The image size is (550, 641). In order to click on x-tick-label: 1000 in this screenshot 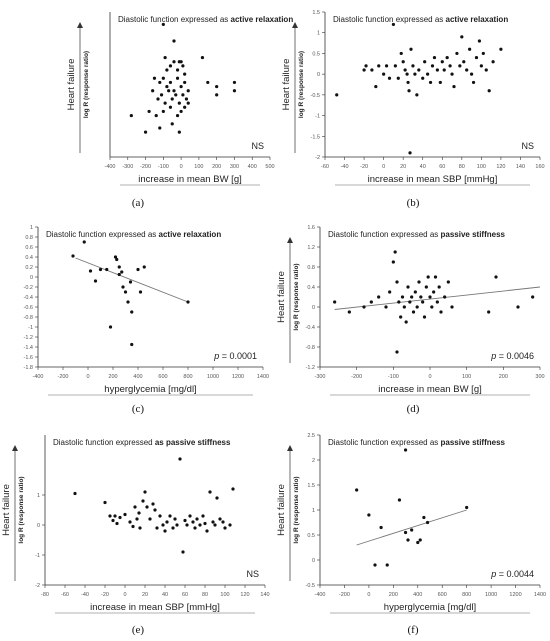, I will do `click(213, 377)`.